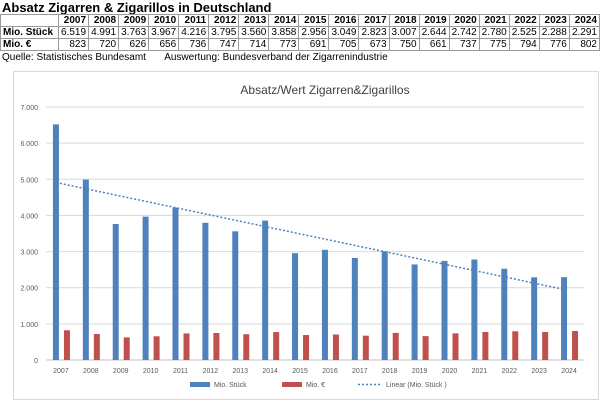 Image resolution: width=600 pixels, height=404 pixels. I want to click on legend-label-mio-stueck: Mio. Stück, so click(230, 385).